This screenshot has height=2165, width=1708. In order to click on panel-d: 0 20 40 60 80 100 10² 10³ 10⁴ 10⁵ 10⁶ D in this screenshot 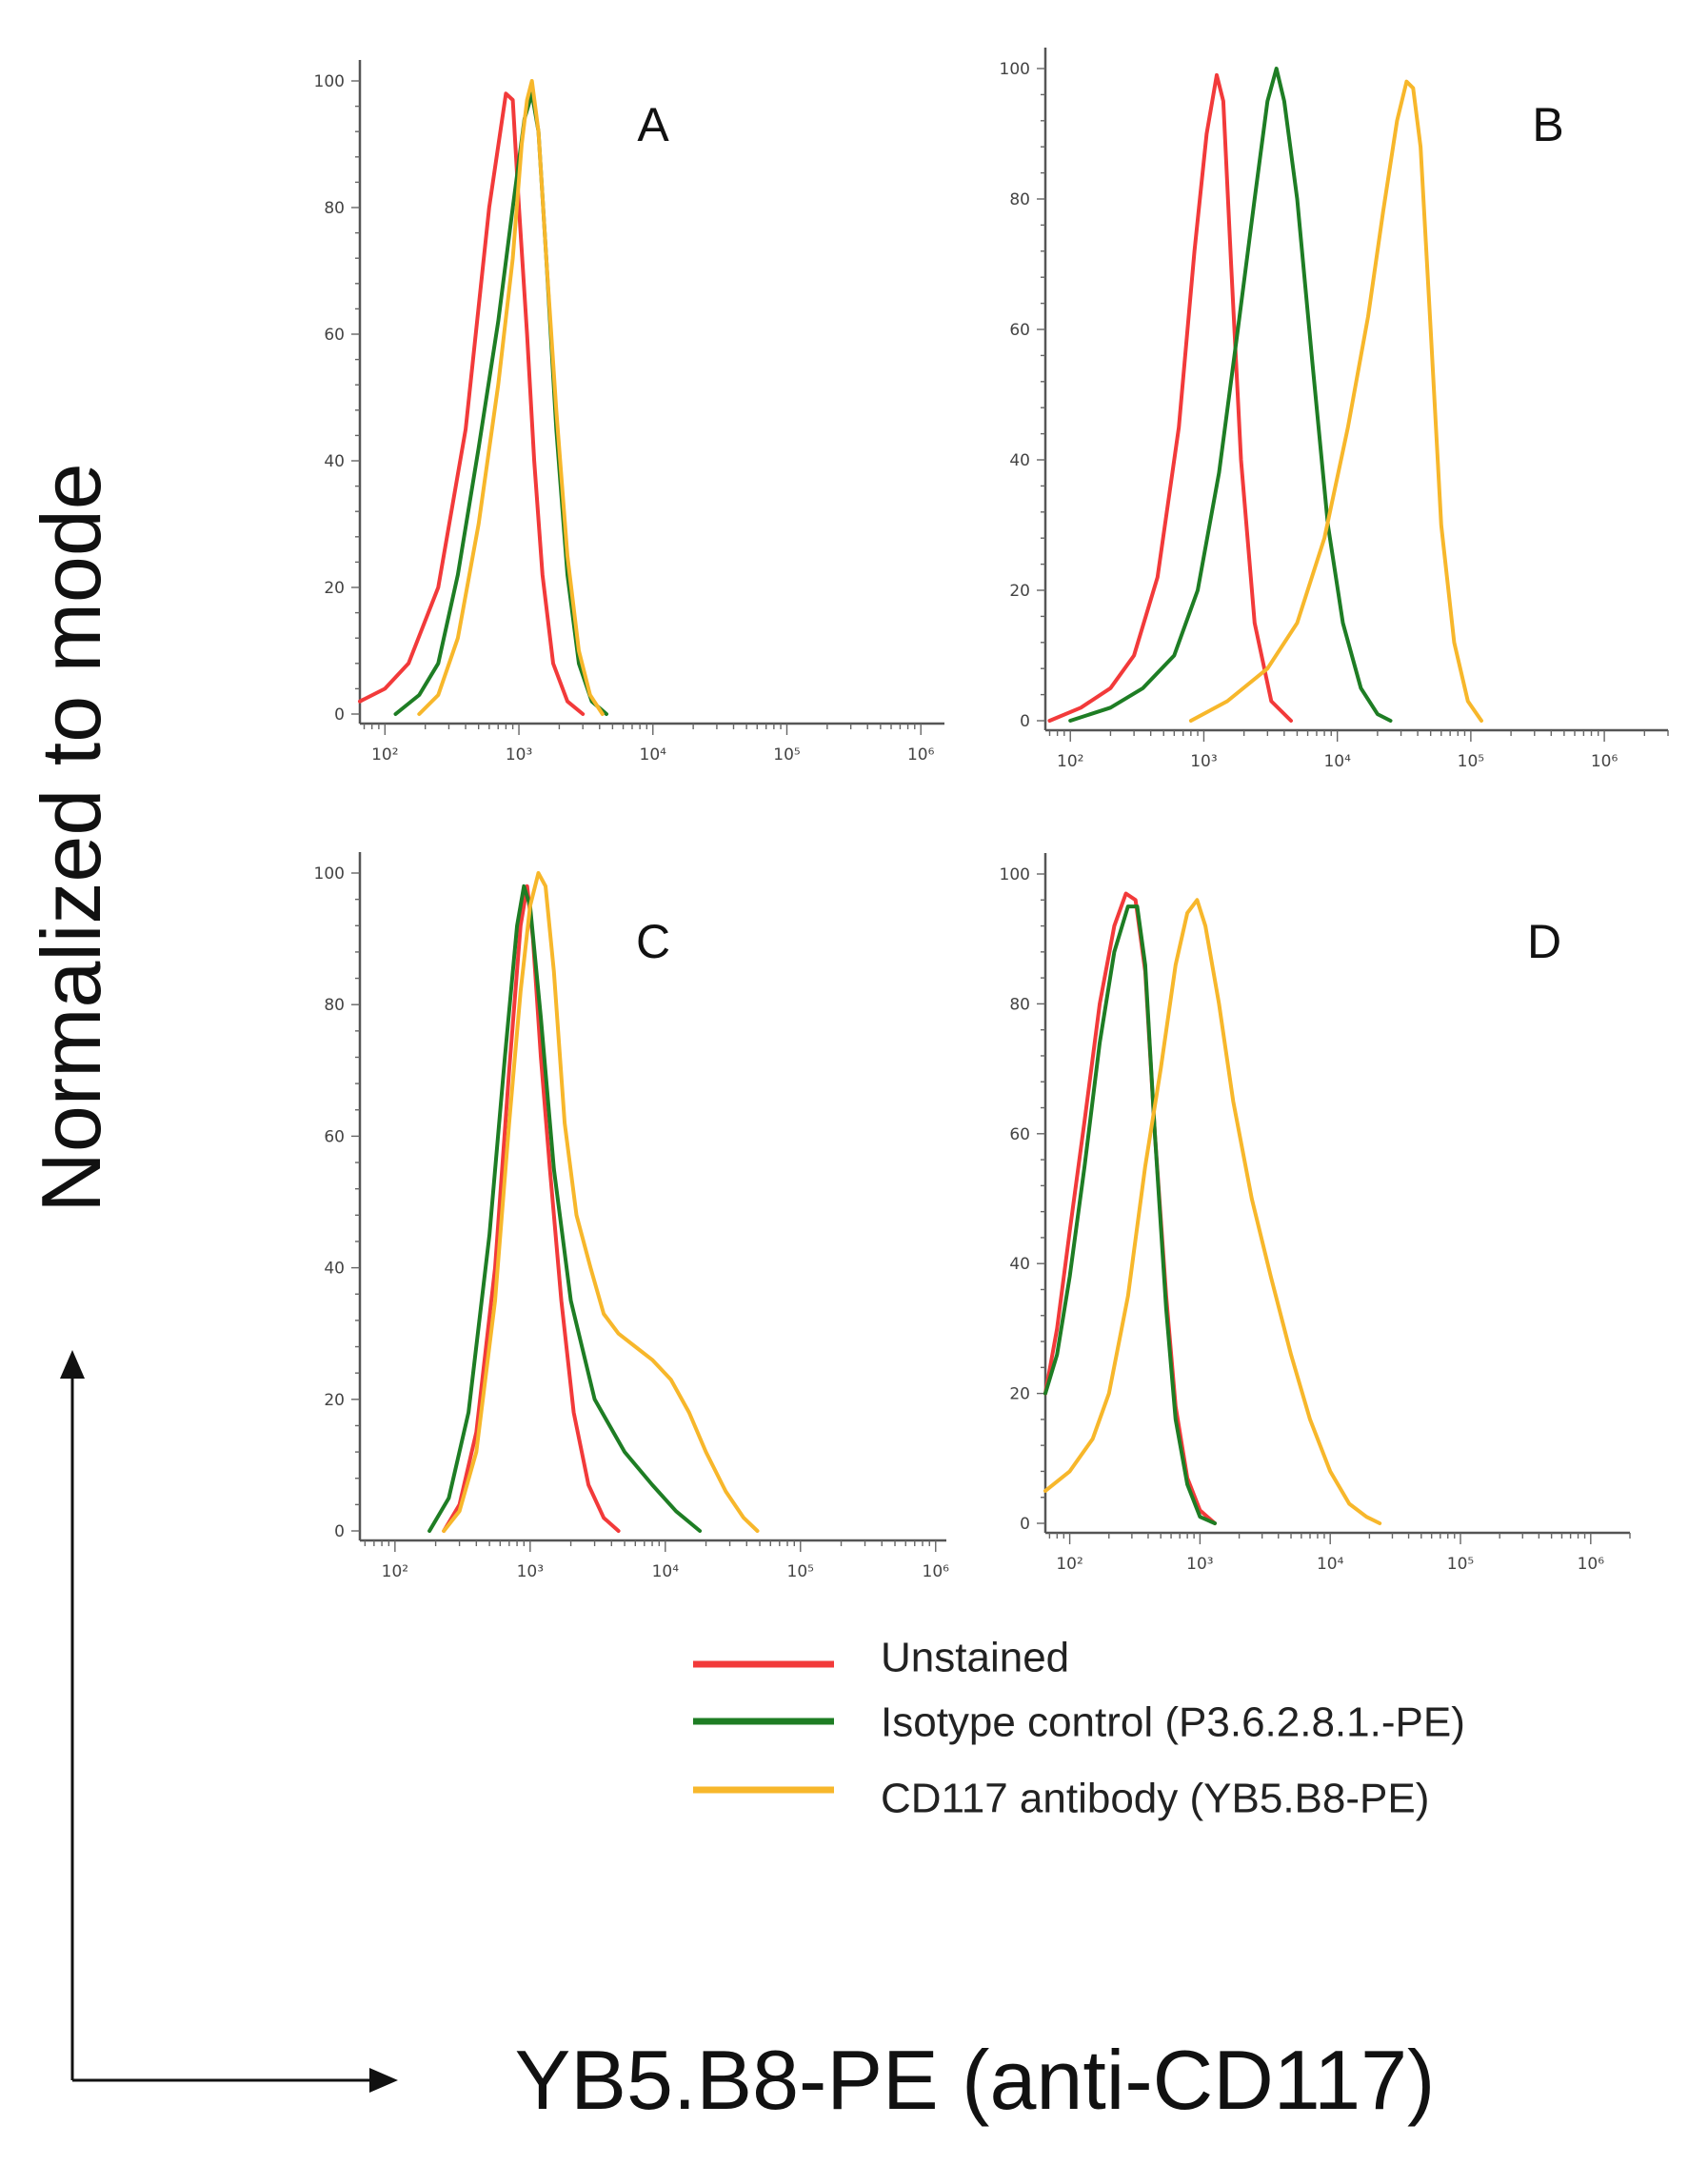, I will do `click(1315, 1214)`.